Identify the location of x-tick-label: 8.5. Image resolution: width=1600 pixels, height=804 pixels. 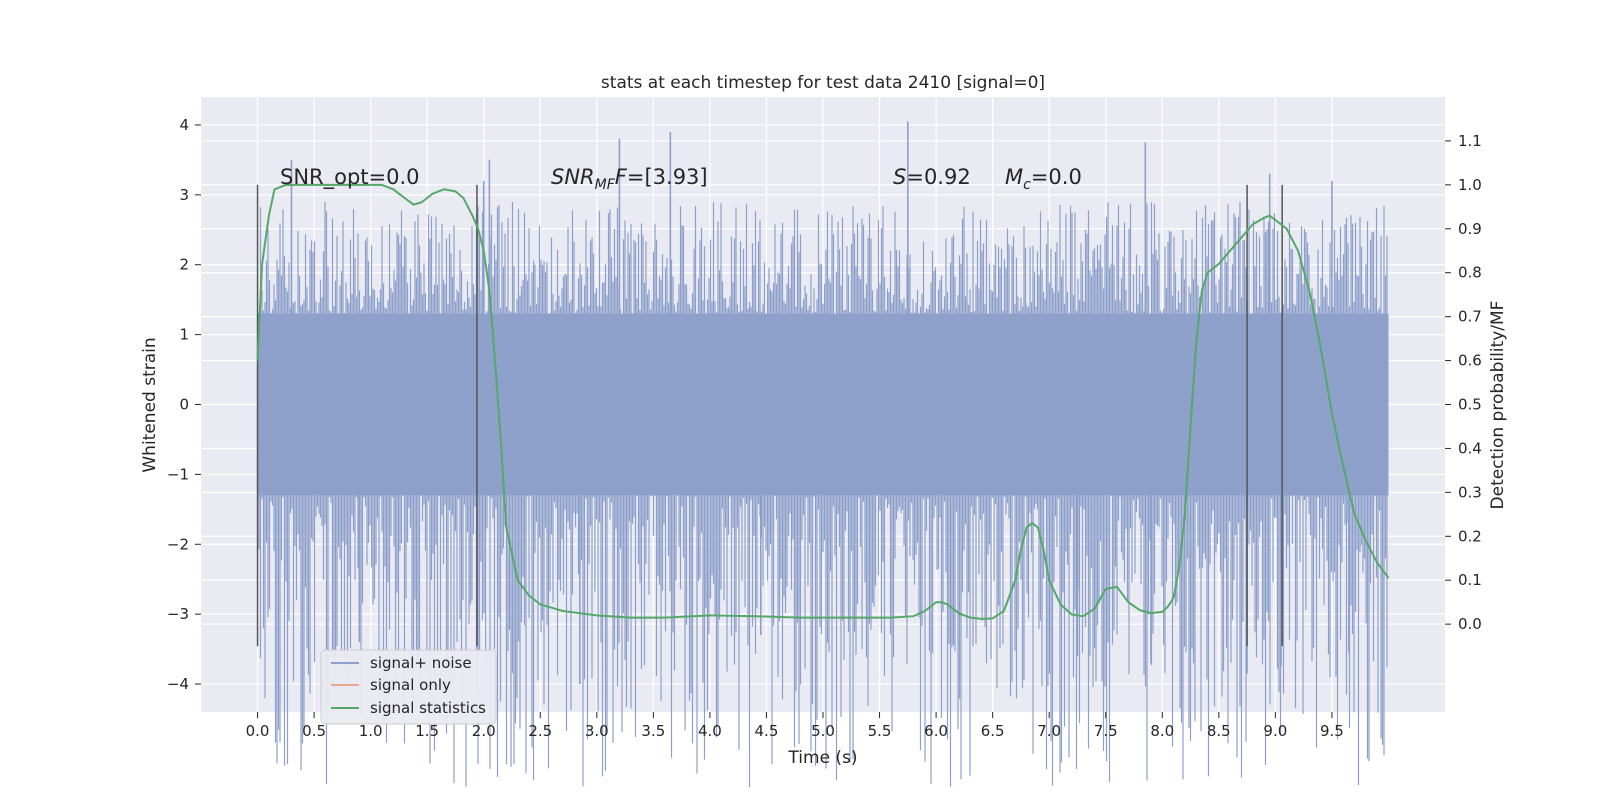
(1219, 731).